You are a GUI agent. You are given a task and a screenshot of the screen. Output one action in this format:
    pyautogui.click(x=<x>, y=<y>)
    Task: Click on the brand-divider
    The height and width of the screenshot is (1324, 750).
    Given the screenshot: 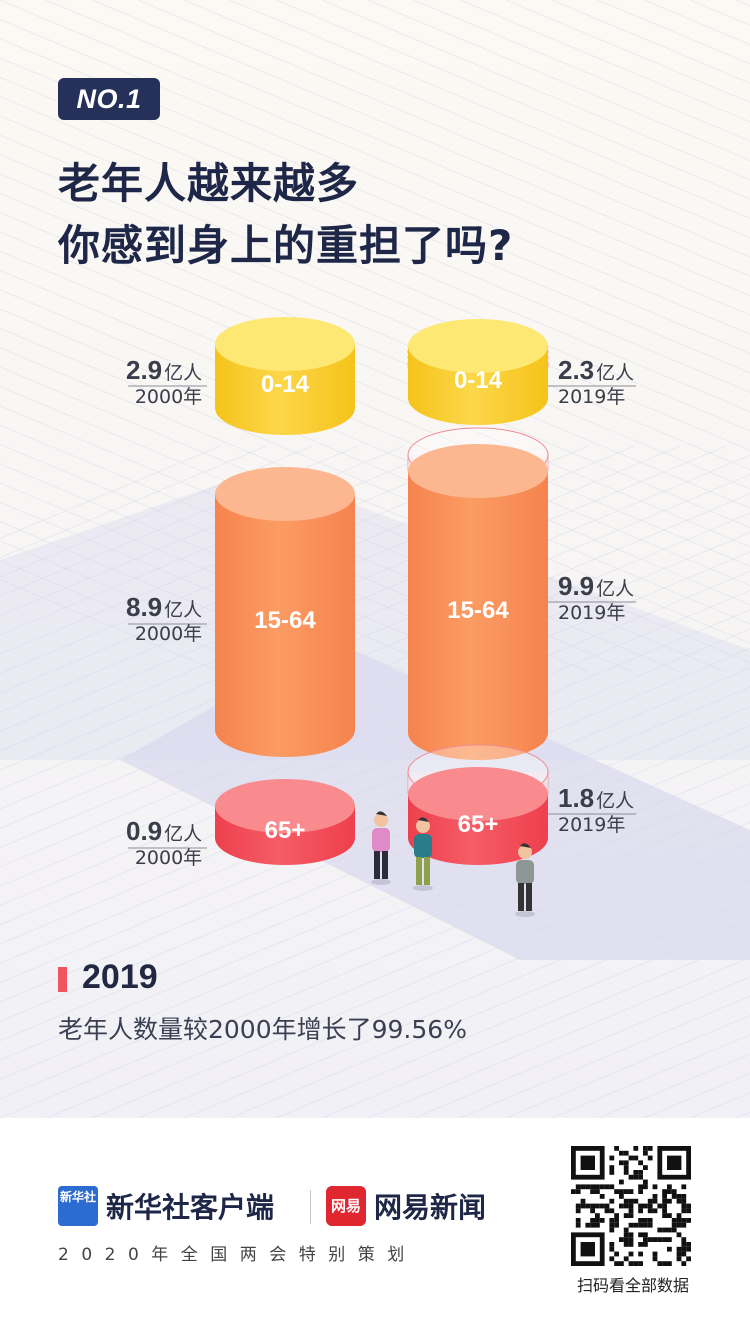 What is the action you would take?
    pyautogui.click(x=310, y=1207)
    